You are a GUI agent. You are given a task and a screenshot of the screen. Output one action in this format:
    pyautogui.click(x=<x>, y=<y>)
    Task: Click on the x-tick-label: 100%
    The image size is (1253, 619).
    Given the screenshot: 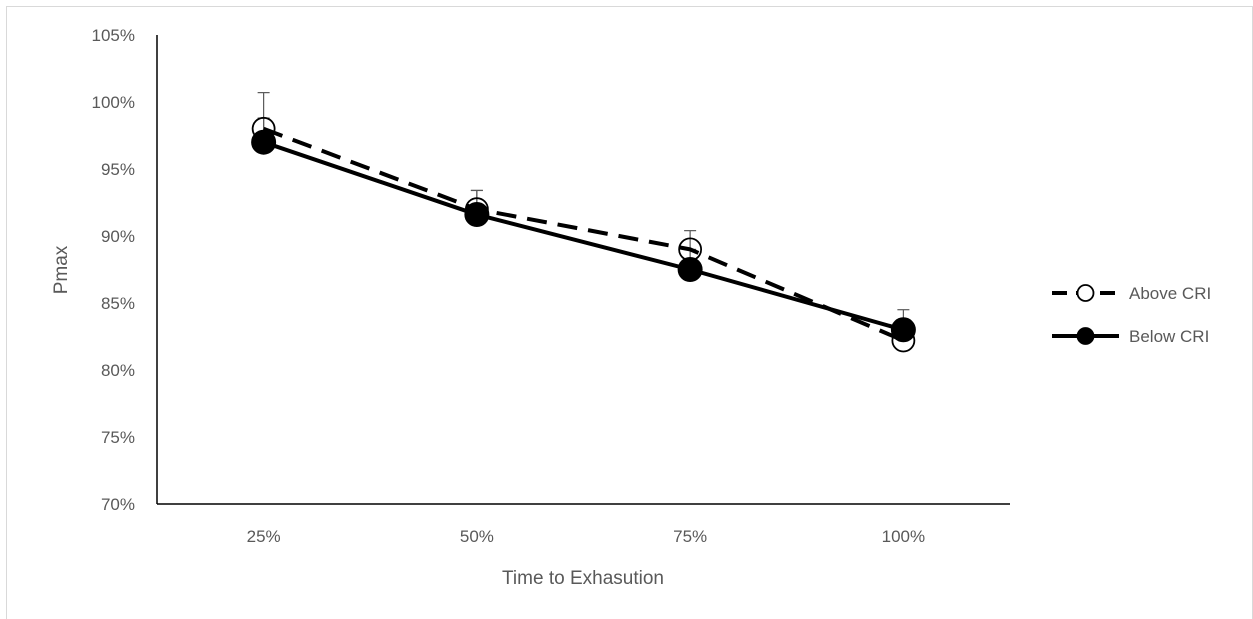 What is the action you would take?
    pyautogui.click(x=903, y=536)
    